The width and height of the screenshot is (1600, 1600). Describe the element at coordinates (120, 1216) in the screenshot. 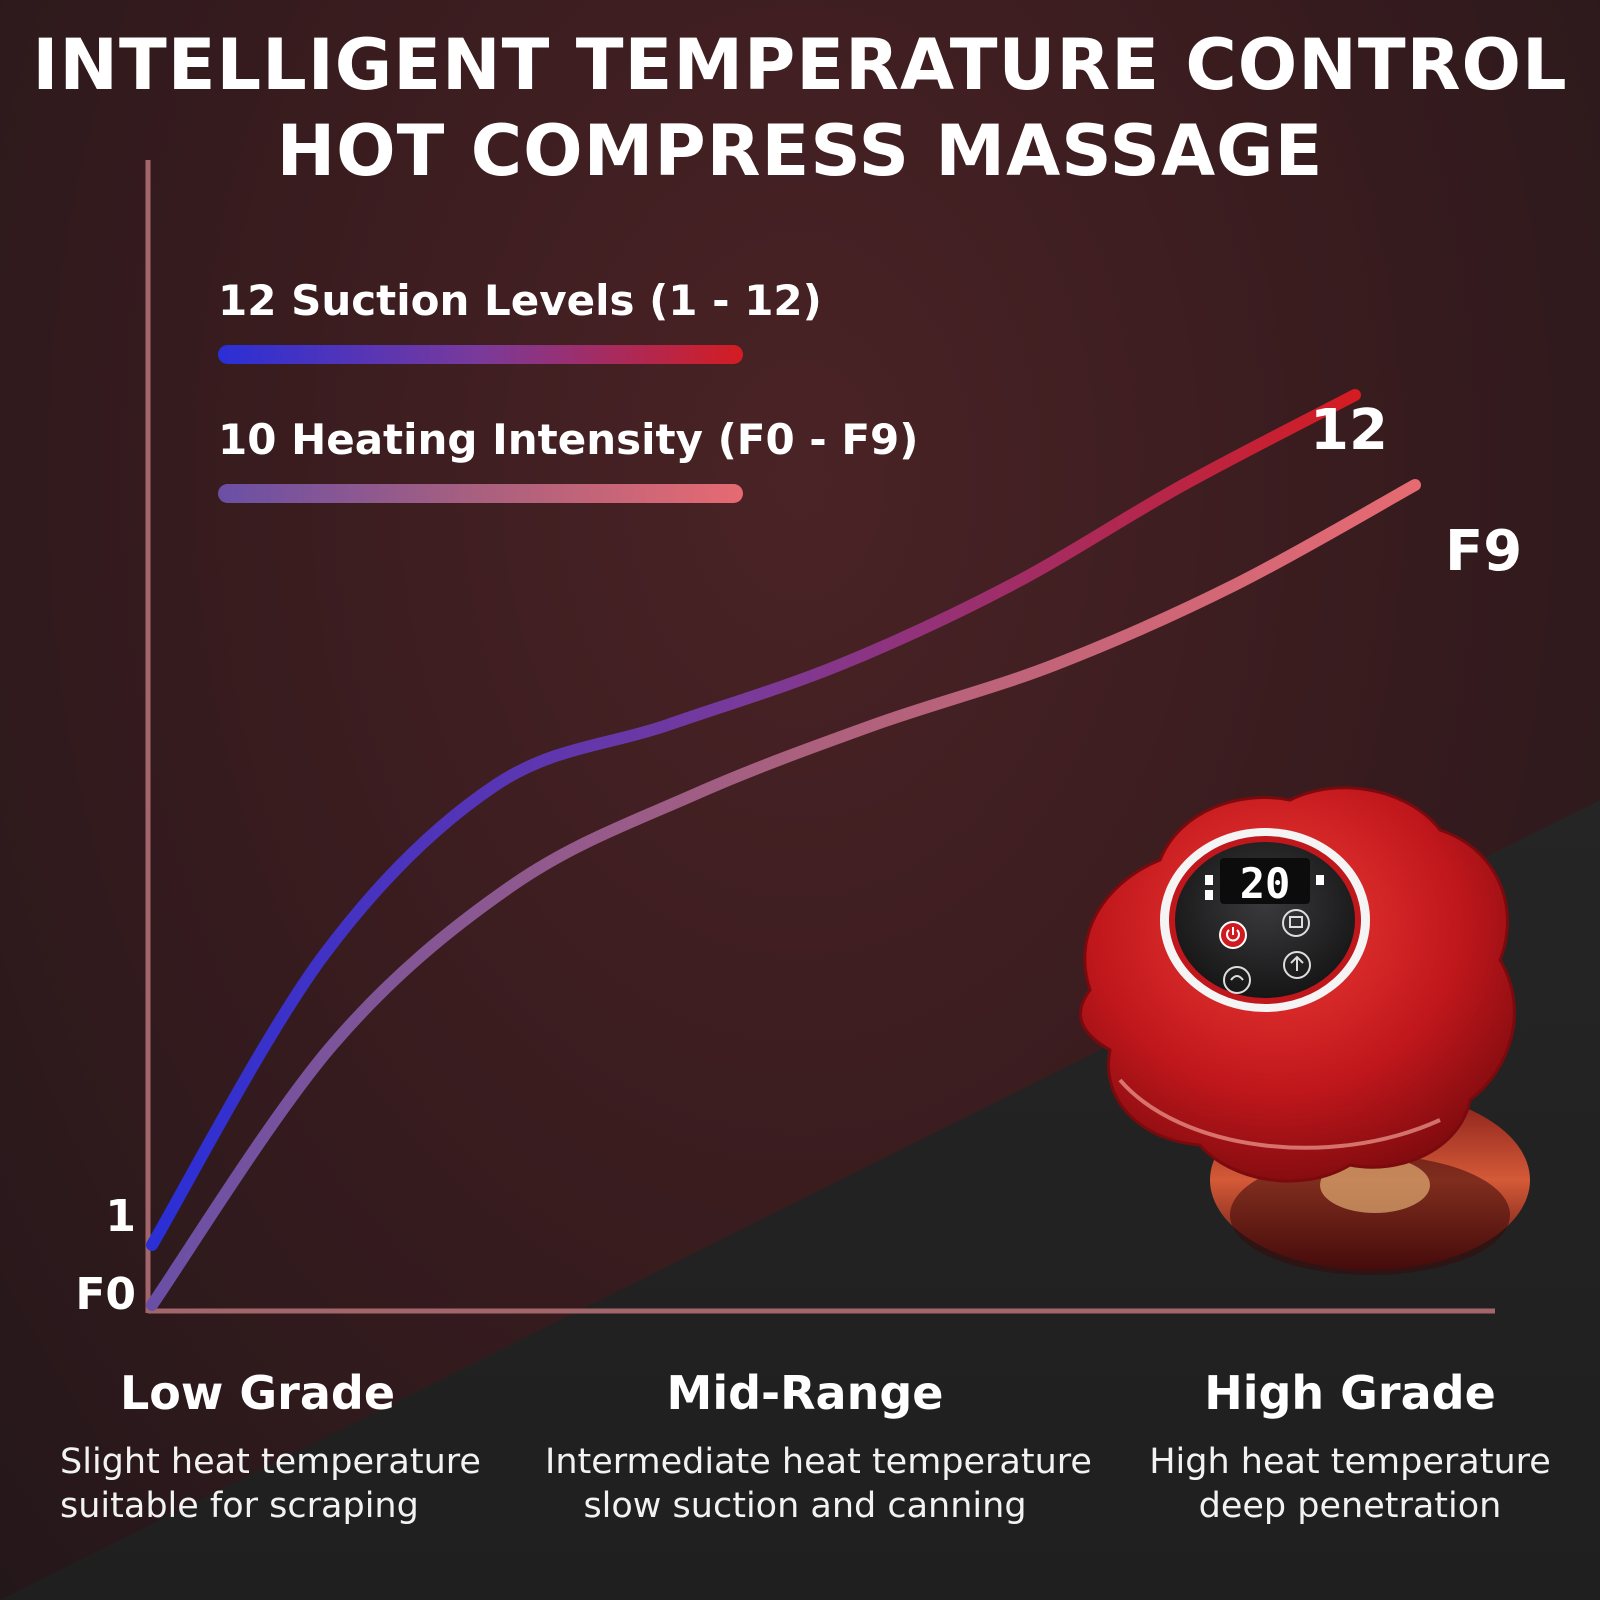

I see `suction-start-label: 1` at that location.